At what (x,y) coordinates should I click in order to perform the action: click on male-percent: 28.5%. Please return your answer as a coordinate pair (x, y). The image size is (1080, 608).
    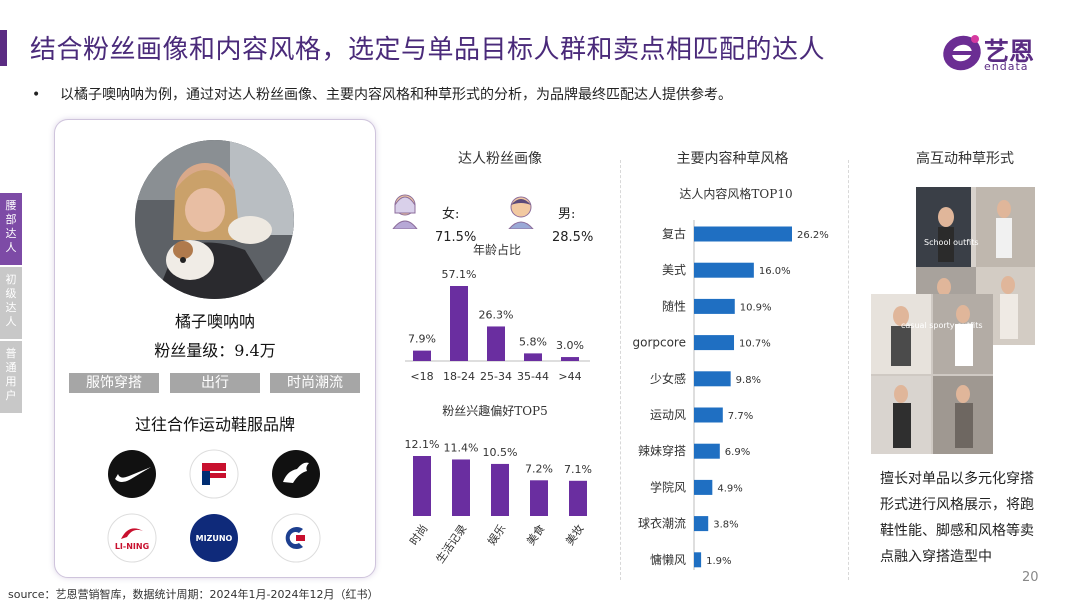
    Looking at the image, I should click on (573, 237).